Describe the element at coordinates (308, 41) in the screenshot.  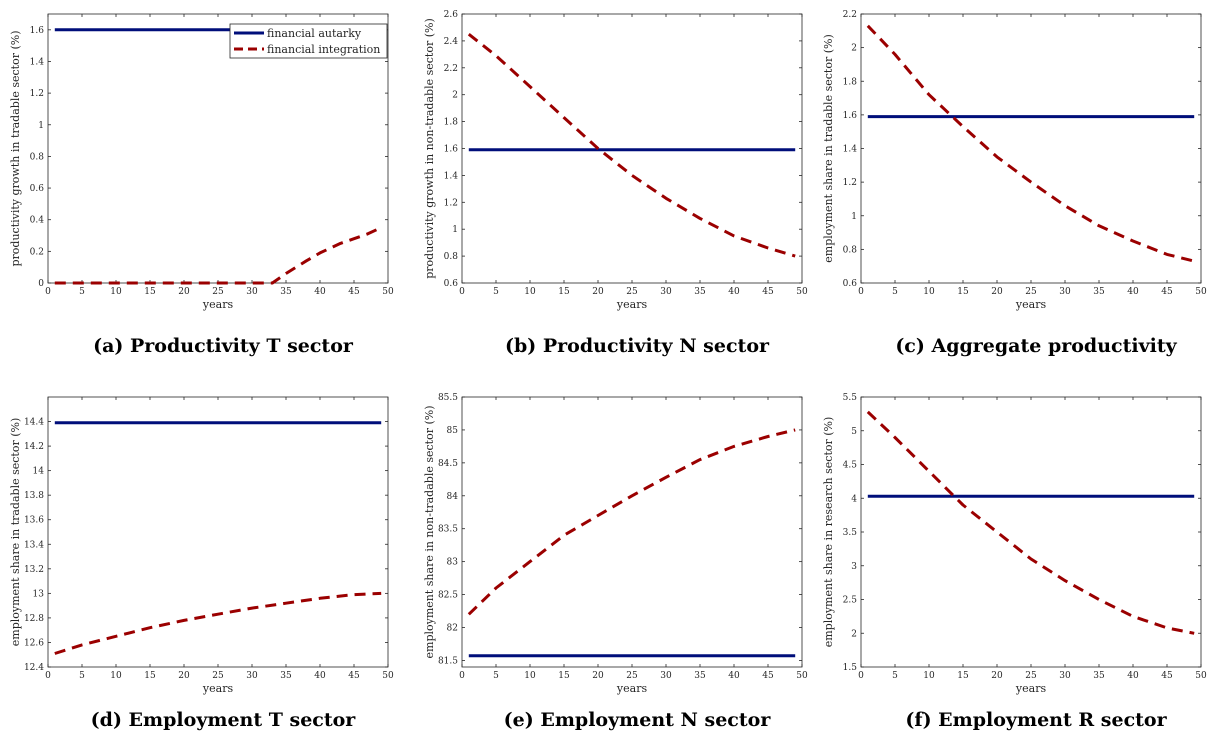
I see `legend-box` at that location.